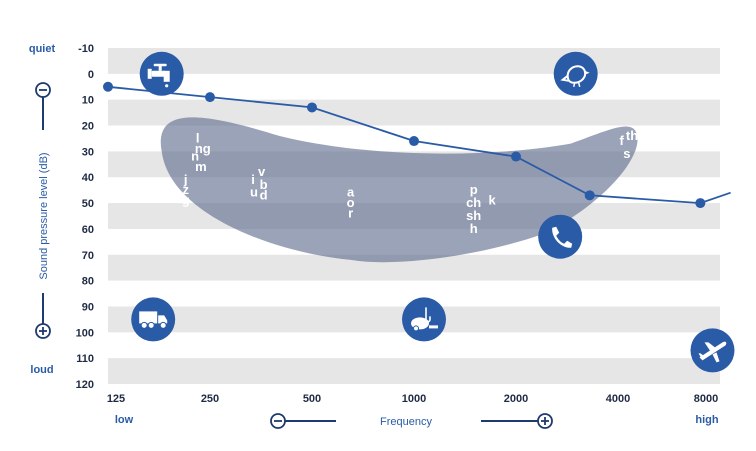  Describe the element at coordinates (264, 194) in the screenshot. I see `phoneme-label: d` at that location.